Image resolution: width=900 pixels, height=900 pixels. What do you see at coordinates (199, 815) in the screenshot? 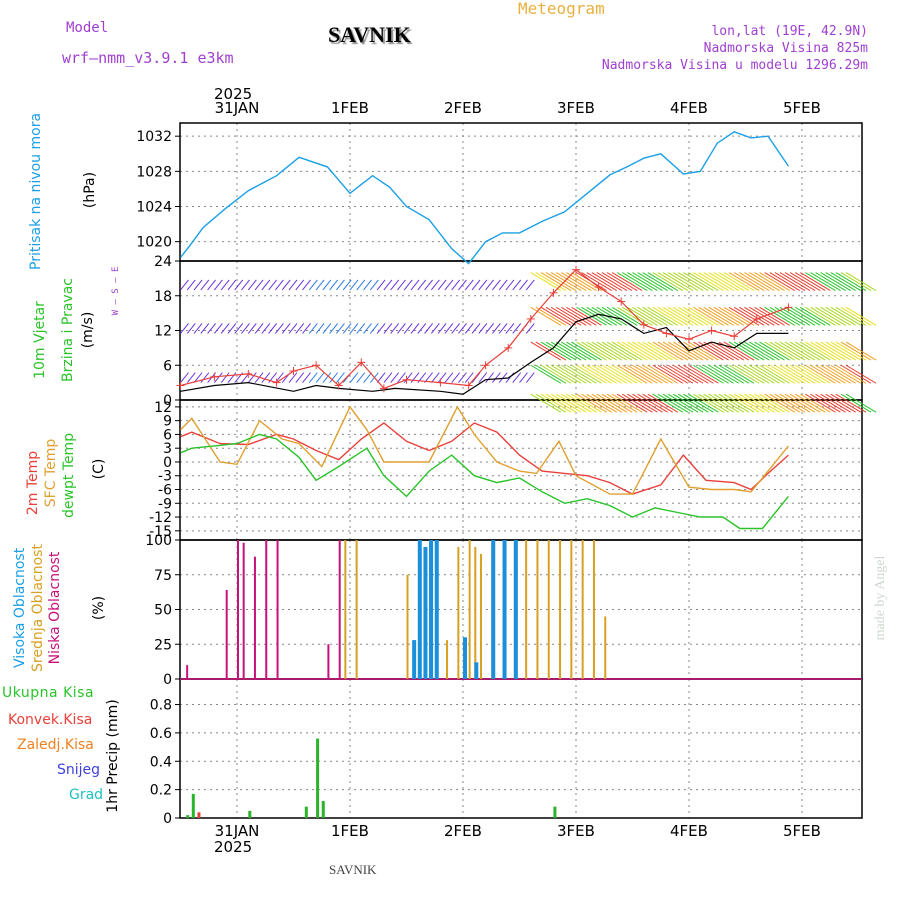
I see `conv-precip-bar` at bounding box center [199, 815].